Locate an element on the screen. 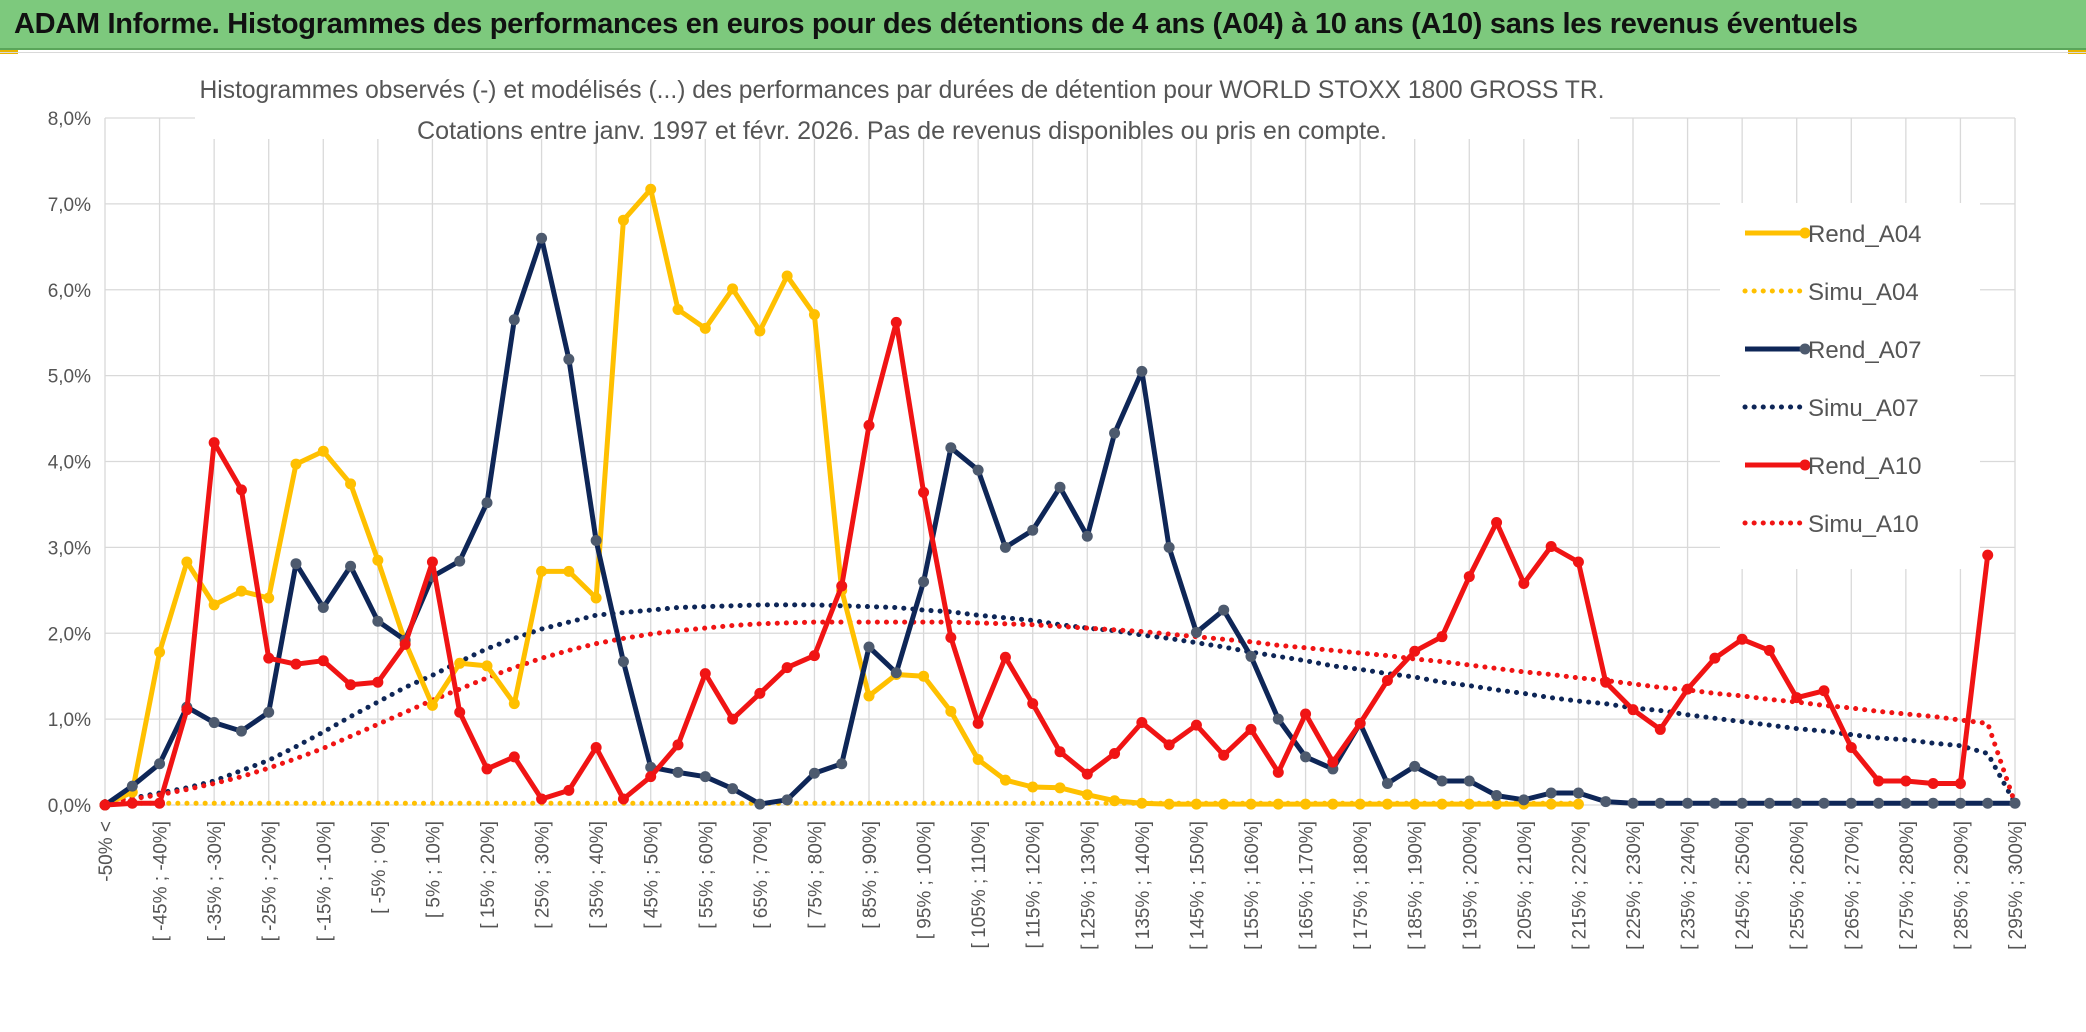 This screenshot has width=2086, height=1032. x-tick-label: [ 75% ; 80%] is located at coordinates (815, 875).